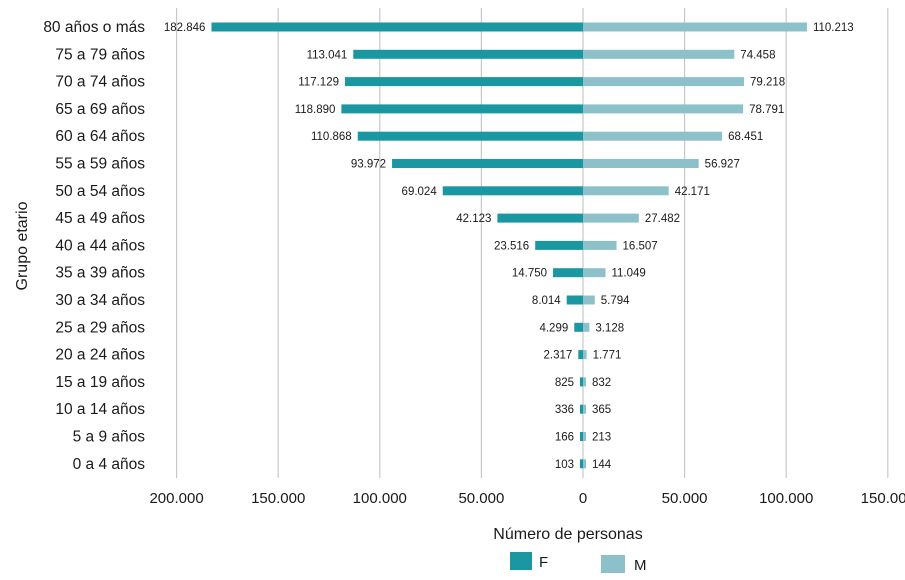 The height and width of the screenshot is (580, 905). Describe the element at coordinates (640, 565) in the screenshot. I see `legend-label-m: M` at that location.